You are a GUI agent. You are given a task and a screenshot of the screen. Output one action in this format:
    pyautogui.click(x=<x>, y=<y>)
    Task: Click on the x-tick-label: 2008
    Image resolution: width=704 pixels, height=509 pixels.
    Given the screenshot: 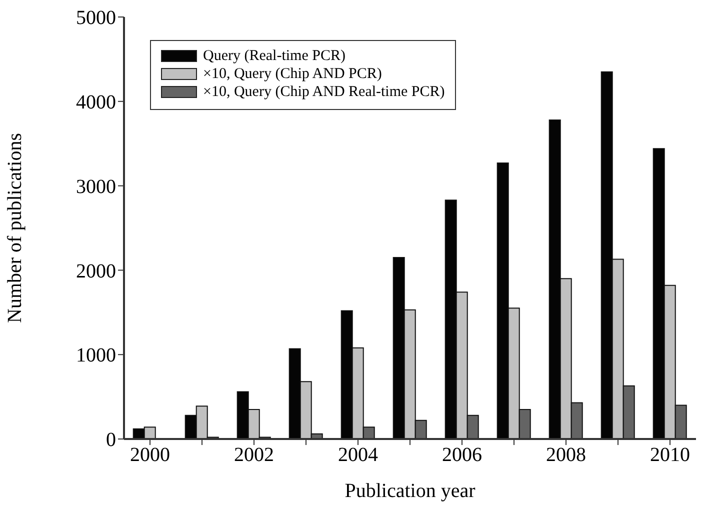 What is the action you would take?
    pyautogui.click(x=566, y=455)
    